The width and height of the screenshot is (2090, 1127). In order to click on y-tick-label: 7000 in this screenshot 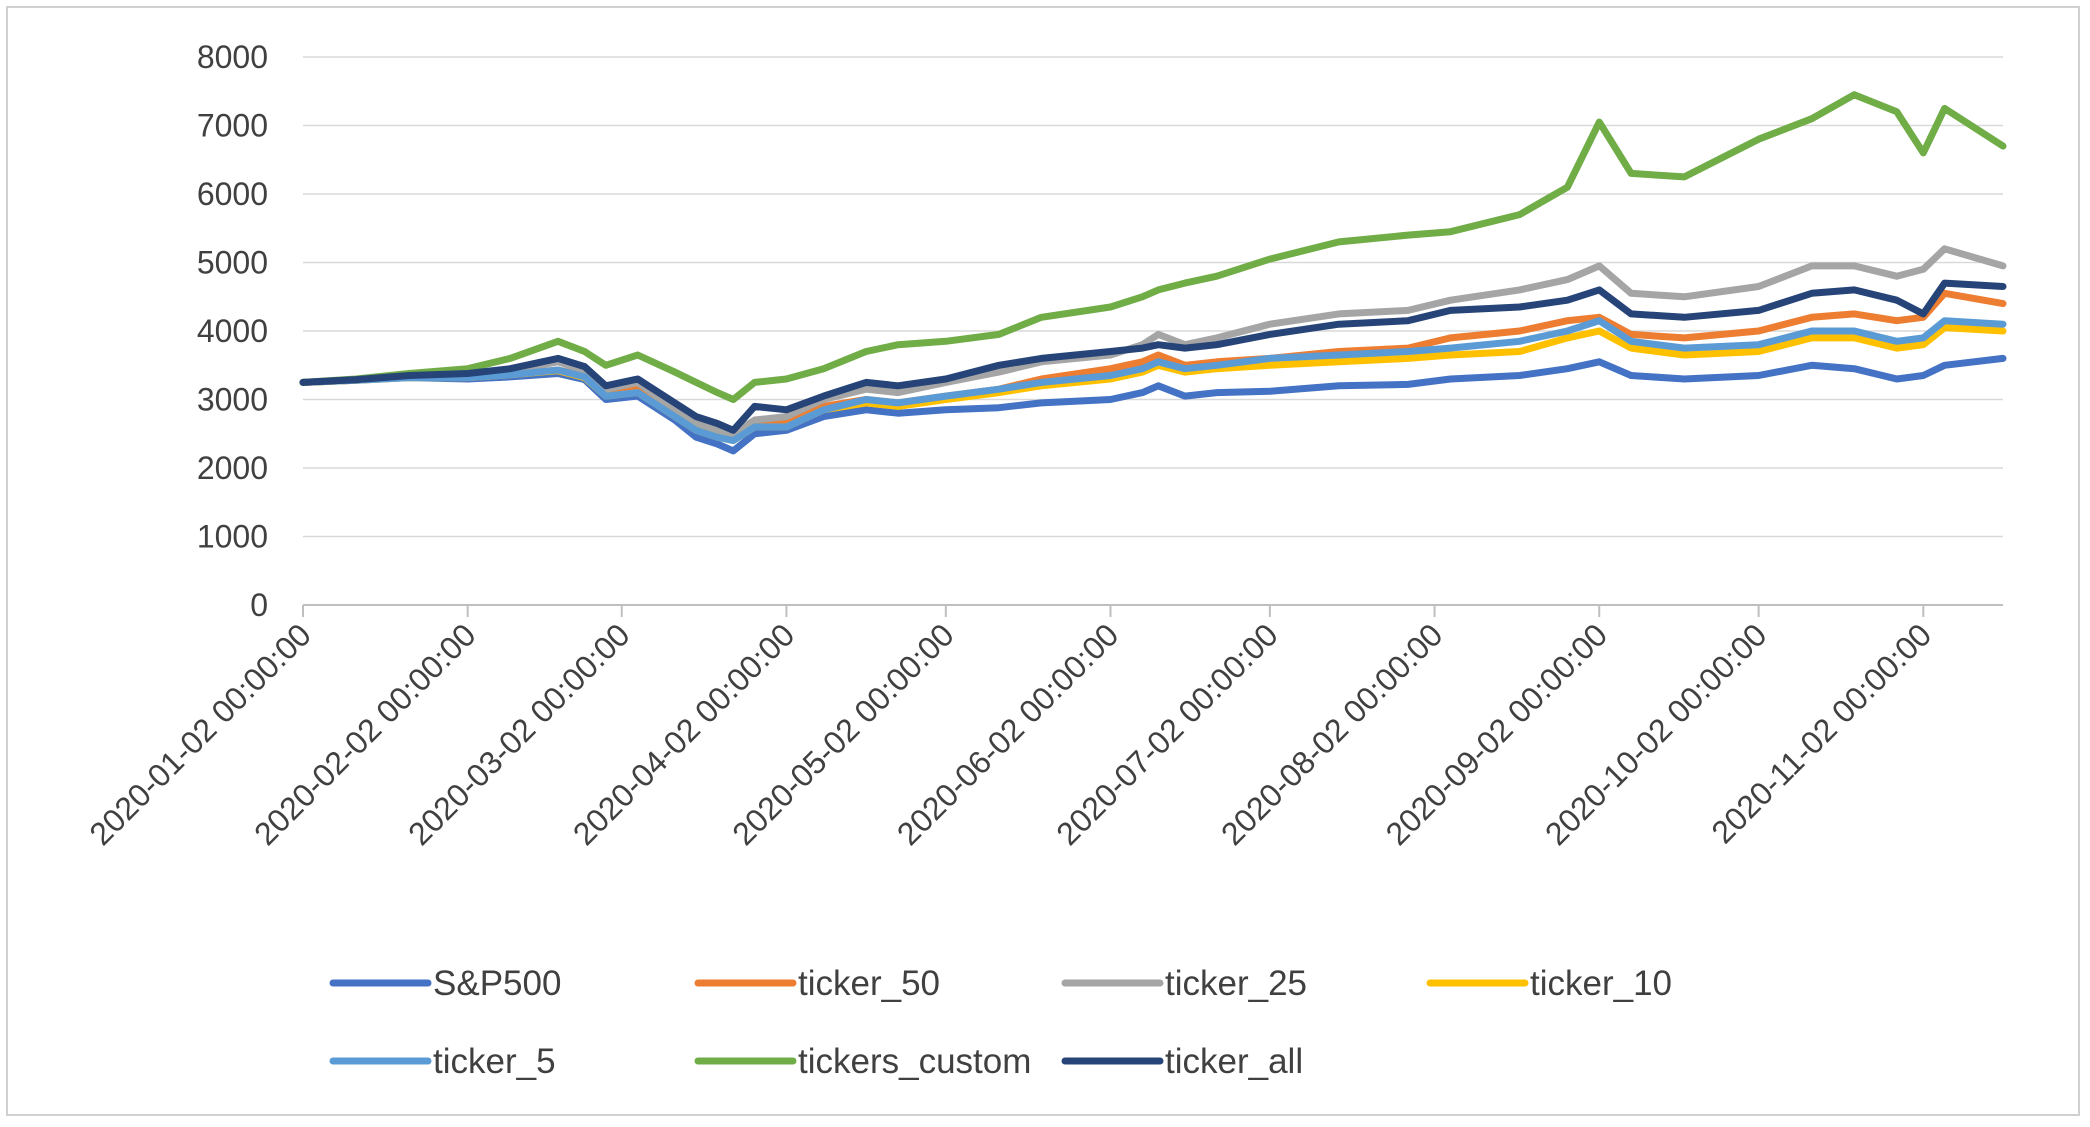, I will do `click(232, 126)`.